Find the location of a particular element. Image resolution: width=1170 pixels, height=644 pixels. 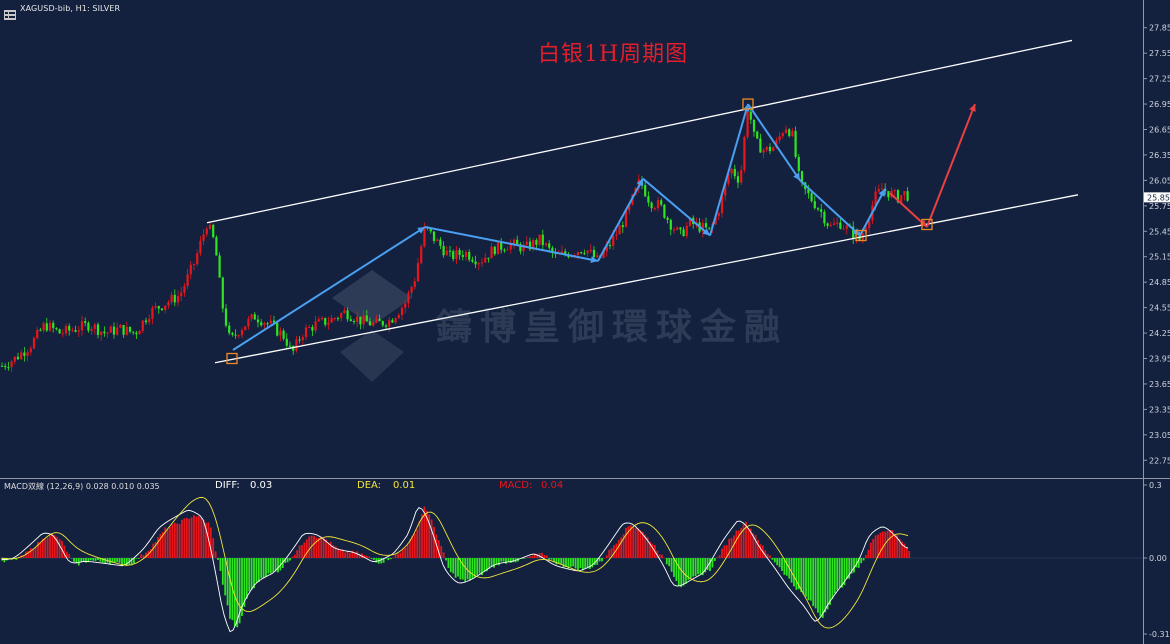

chart-title: 白银1H周期图 is located at coordinates (613, 54).